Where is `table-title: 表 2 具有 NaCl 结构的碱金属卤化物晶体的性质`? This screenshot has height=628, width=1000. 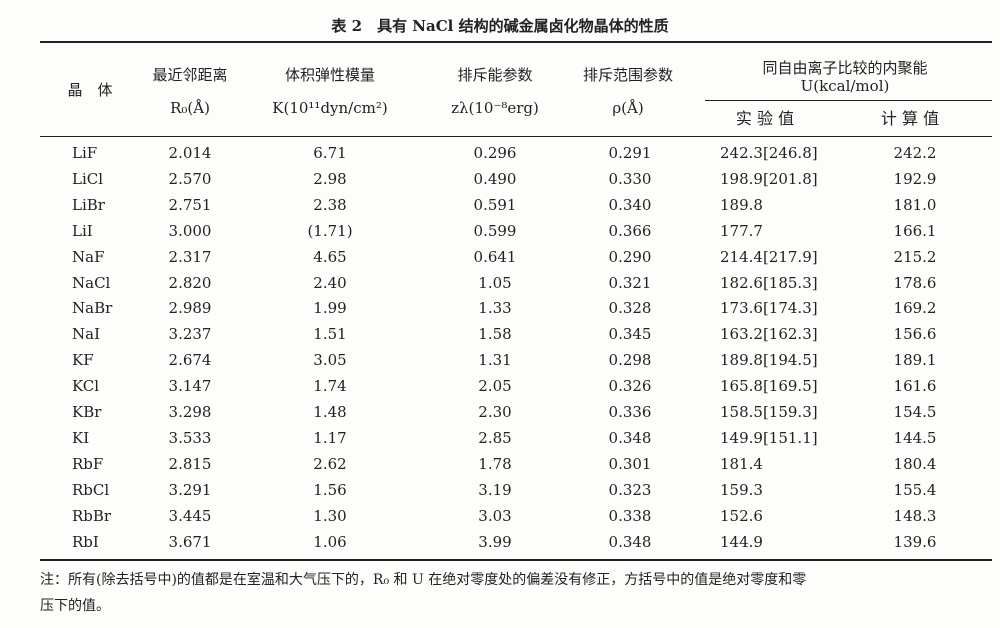 table-title: 表 2 具有 NaCl 结构的碱金属卤化物晶体的性质 is located at coordinates (500, 26).